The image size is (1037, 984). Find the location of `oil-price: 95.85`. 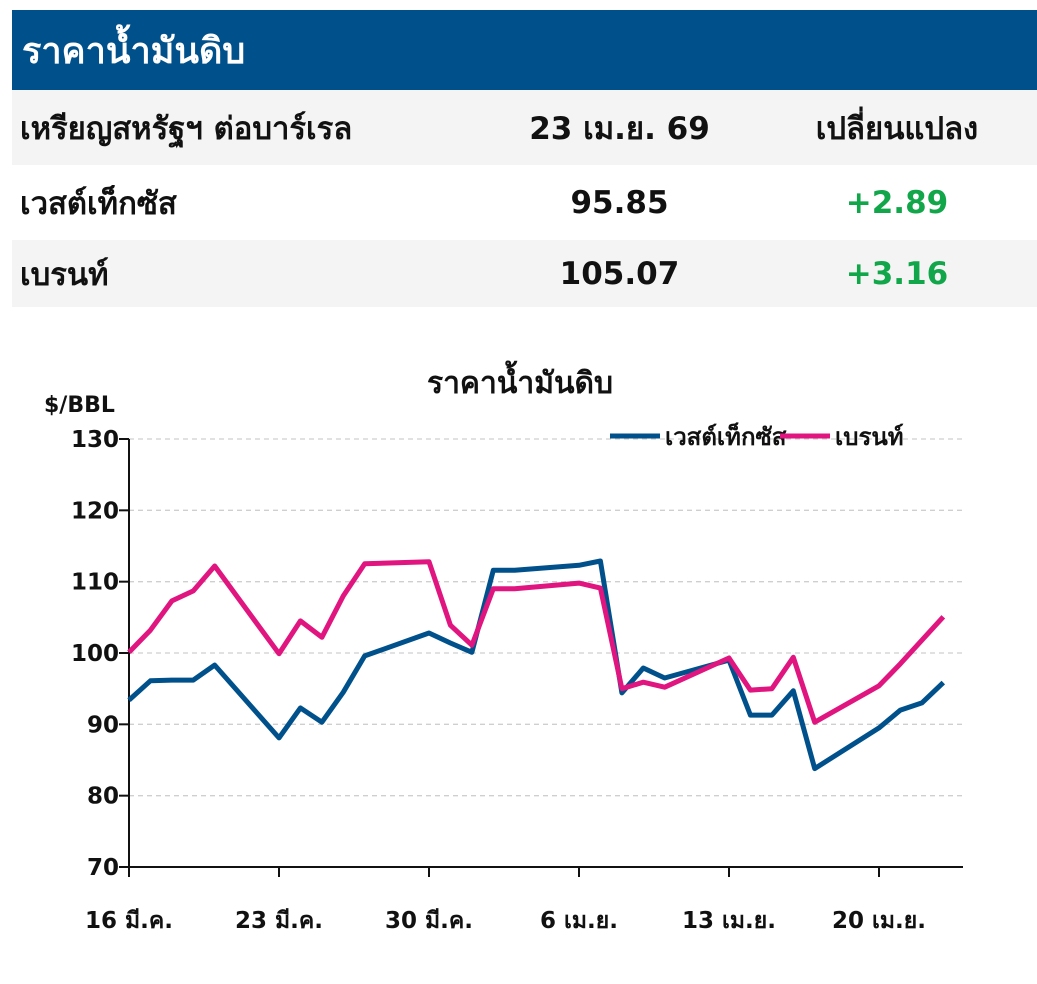

oil-price: 95.85 is located at coordinates (619, 202).